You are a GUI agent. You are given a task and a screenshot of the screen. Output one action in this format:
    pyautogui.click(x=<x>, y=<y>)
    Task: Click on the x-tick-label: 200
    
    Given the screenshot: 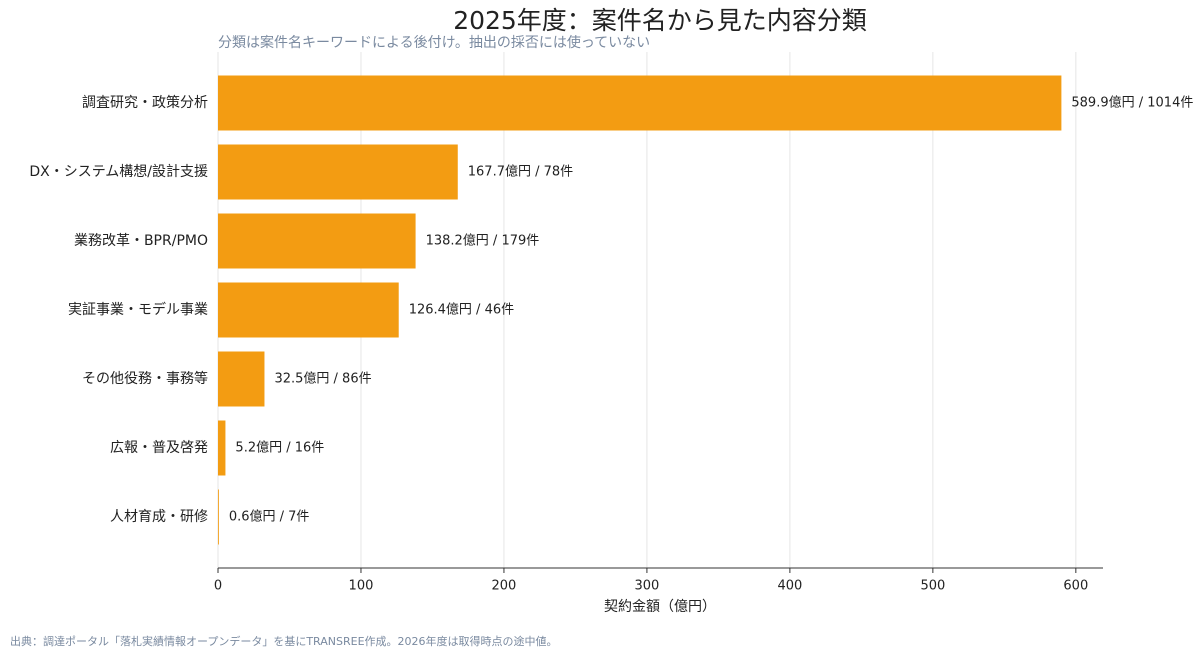 What is the action you would take?
    pyautogui.click(x=504, y=586)
    